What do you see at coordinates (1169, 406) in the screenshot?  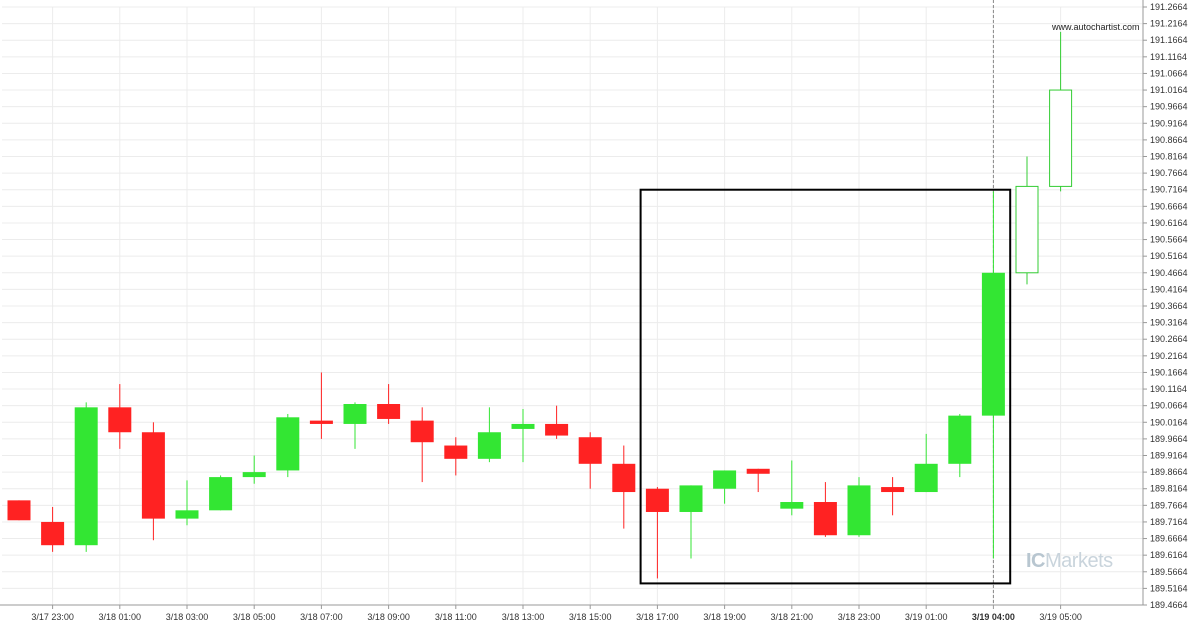 I see `y-tick-label: 190.0664` at bounding box center [1169, 406].